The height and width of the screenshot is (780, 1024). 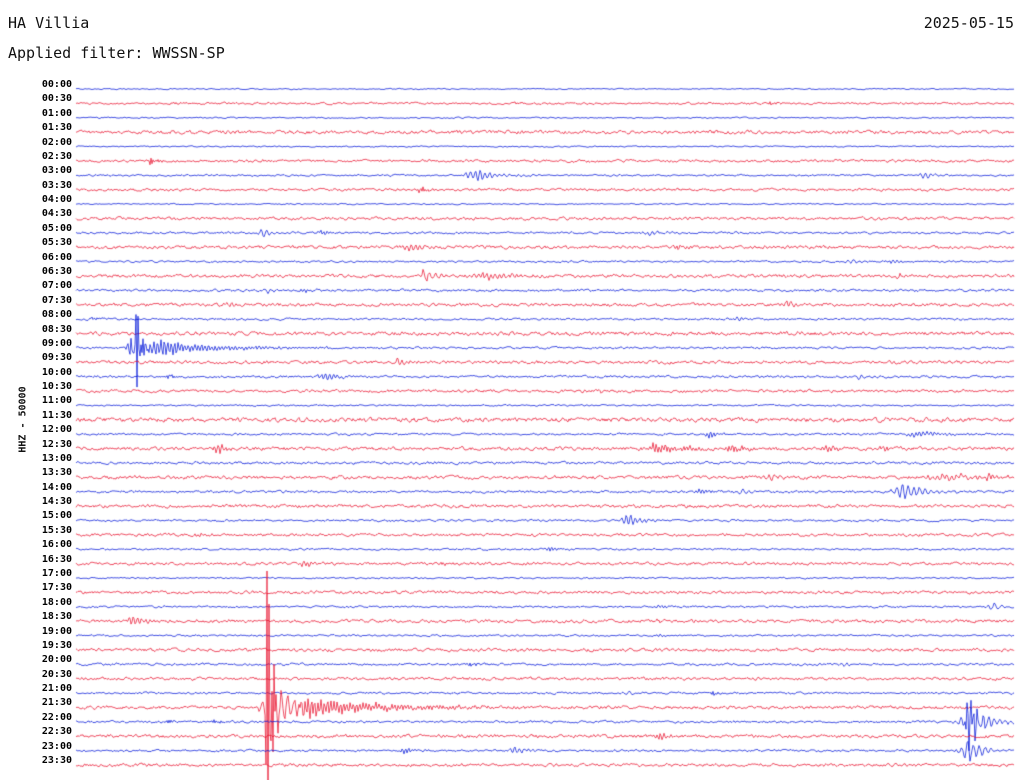 What do you see at coordinates (56, 444) in the screenshot?
I see `time-label: 12:30` at bounding box center [56, 444].